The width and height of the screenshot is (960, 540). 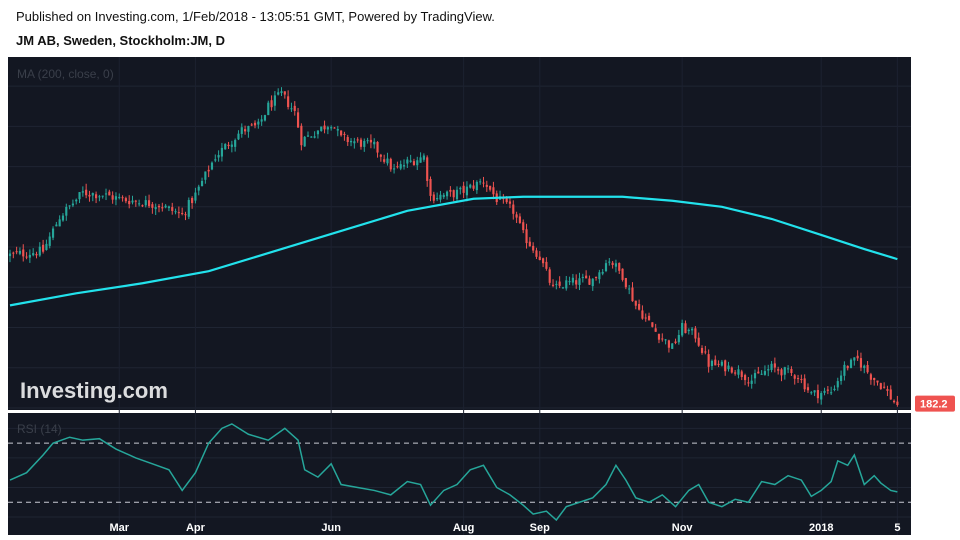 What do you see at coordinates (459, 472) in the screenshot?
I see `rsi-level-lines` at bounding box center [459, 472].